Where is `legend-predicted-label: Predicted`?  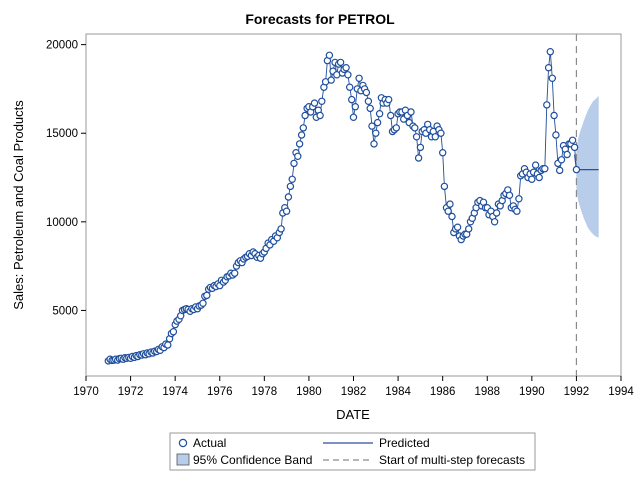 legend-predicted-label: Predicted is located at coordinates (404, 443).